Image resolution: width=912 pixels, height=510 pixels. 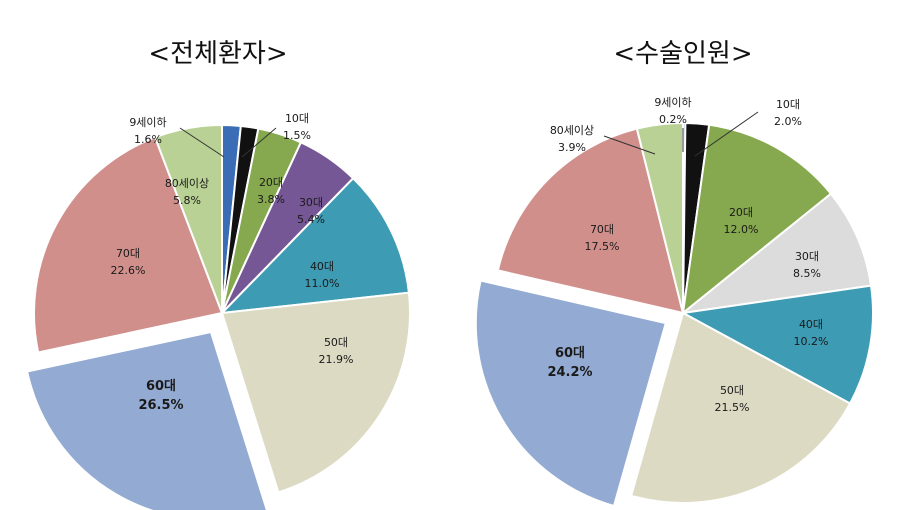 What do you see at coordinates (160, 405) in the screenshot?
I see `slice-value-label: 26.5%` at bounding box center [160, 405].